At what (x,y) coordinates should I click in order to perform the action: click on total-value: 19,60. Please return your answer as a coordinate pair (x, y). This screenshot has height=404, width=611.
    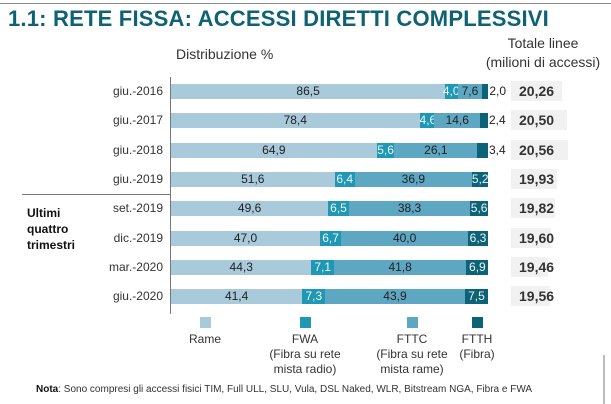
    Looking at the image, I should click on (537, 237).